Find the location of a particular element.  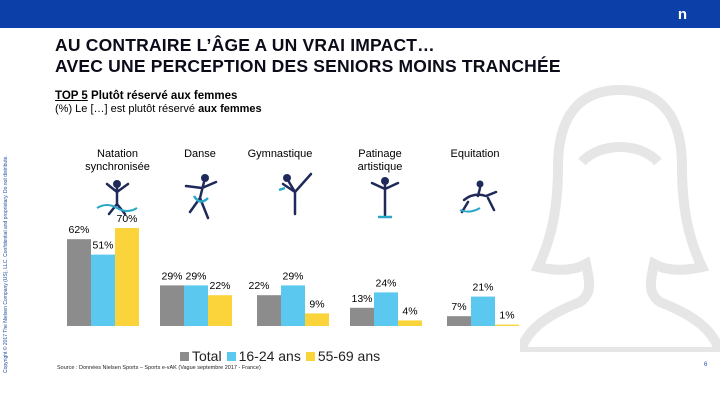

page-number: 6 is located at coordinates (706, 365).